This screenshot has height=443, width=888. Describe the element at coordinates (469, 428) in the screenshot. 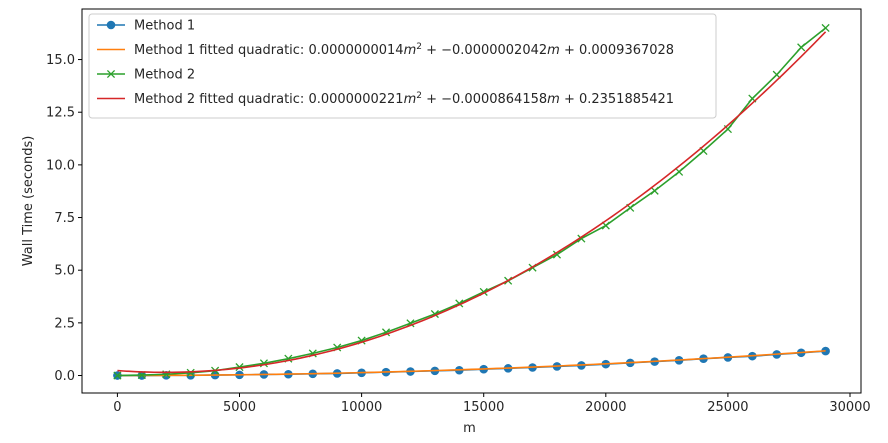

I see `x-axis-label: m` at that location.